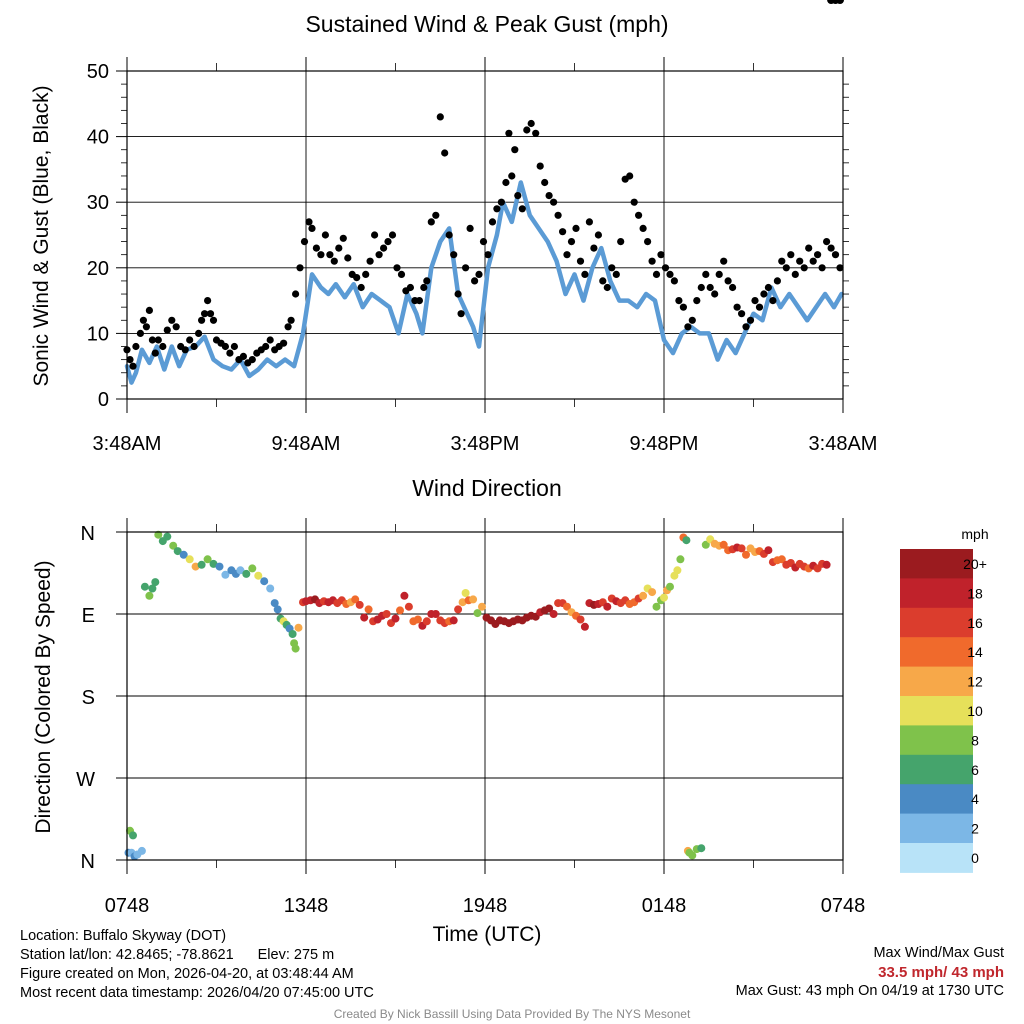 The image size is (1024, 1024). What do you see at coordinates (43, 696) in the screenshot?
I see `wind-direction-ylabel: Direction (Colored By Speed)` at bounding box center [43, 696].